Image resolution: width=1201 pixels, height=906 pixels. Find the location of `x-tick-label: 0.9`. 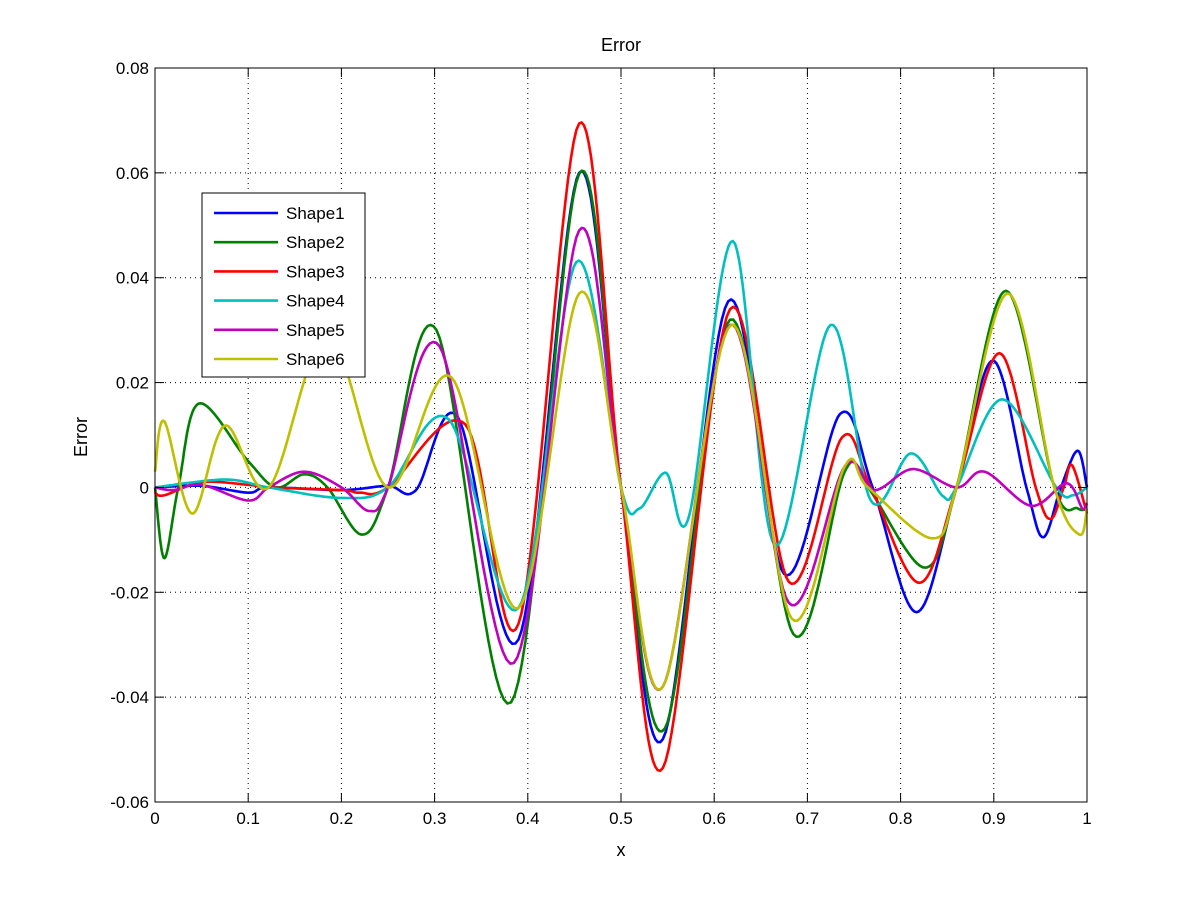

x-tick-label: 0.9 is located at coordinates (994, 818).